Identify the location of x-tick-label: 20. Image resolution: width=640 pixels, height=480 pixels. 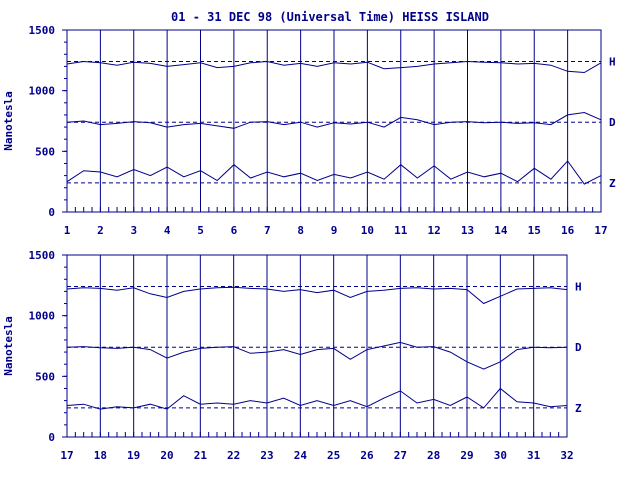
(166, 455).